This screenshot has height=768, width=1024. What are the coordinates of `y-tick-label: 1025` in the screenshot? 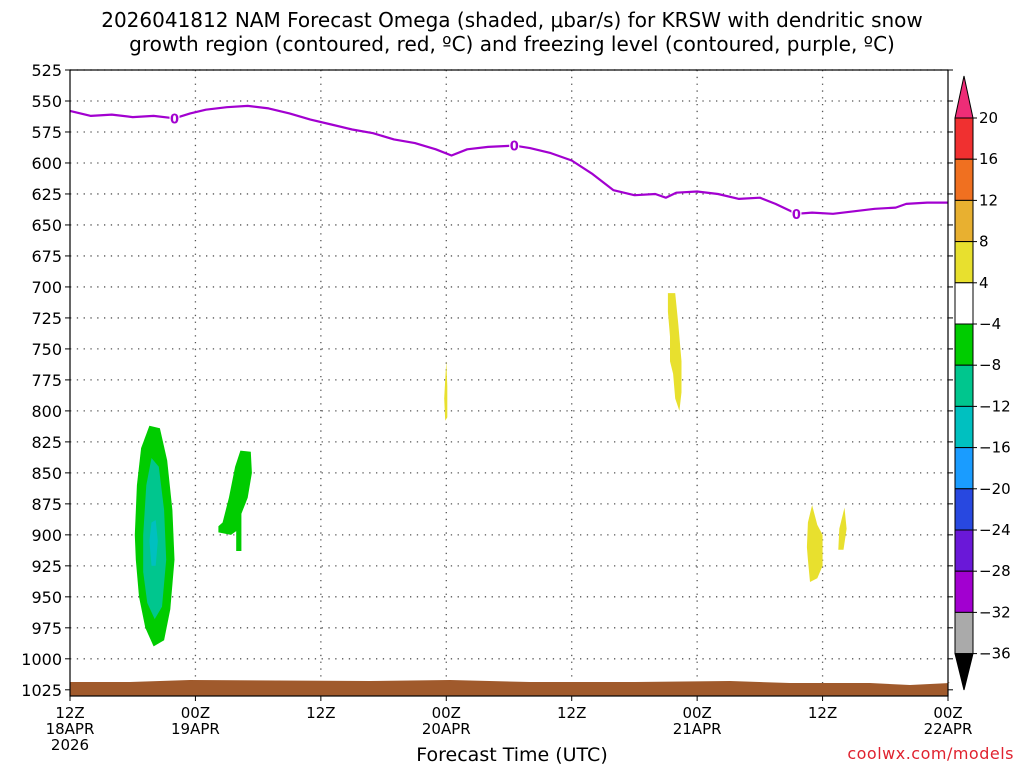 It's located at (41, 690).